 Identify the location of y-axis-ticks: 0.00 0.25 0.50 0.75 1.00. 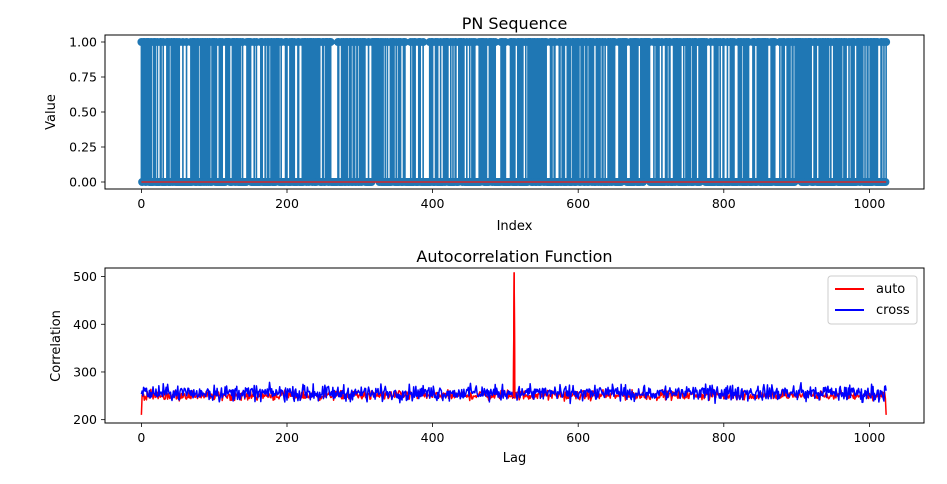
(87, 112).